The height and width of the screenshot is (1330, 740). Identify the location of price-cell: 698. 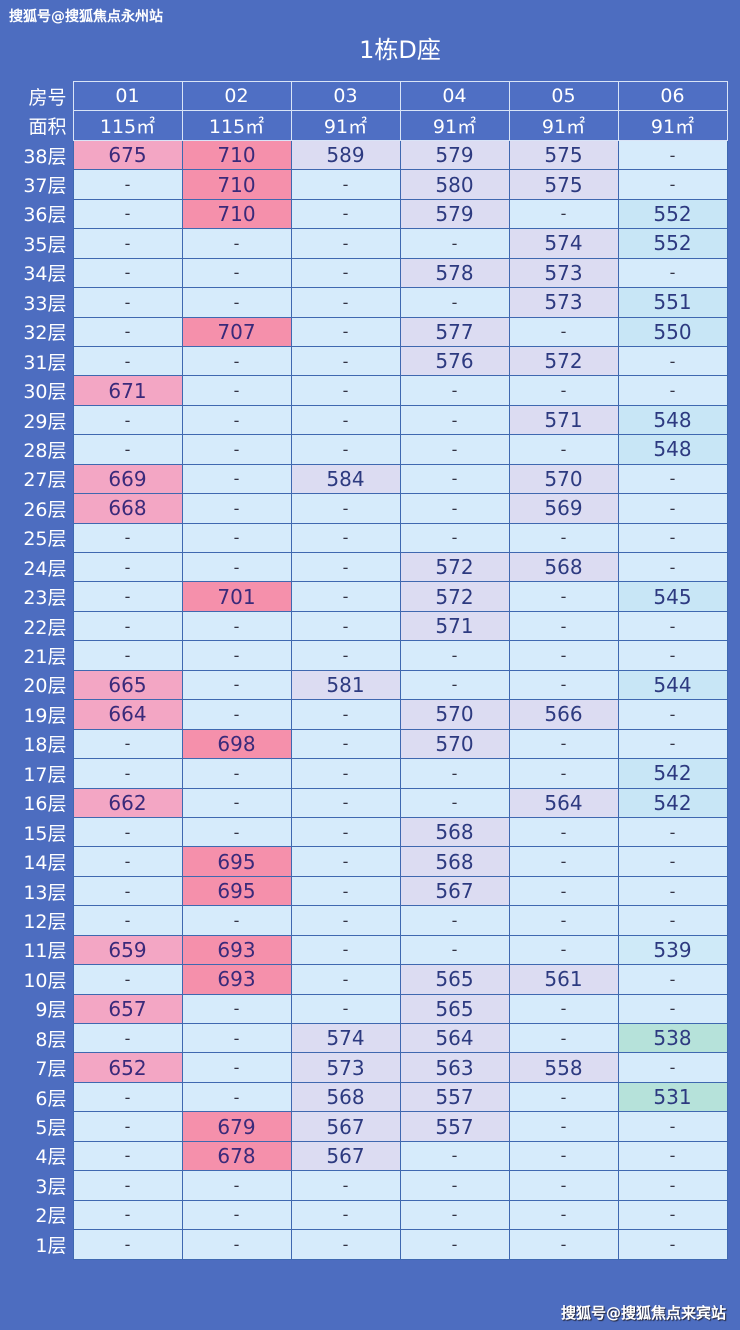
(236, 744).